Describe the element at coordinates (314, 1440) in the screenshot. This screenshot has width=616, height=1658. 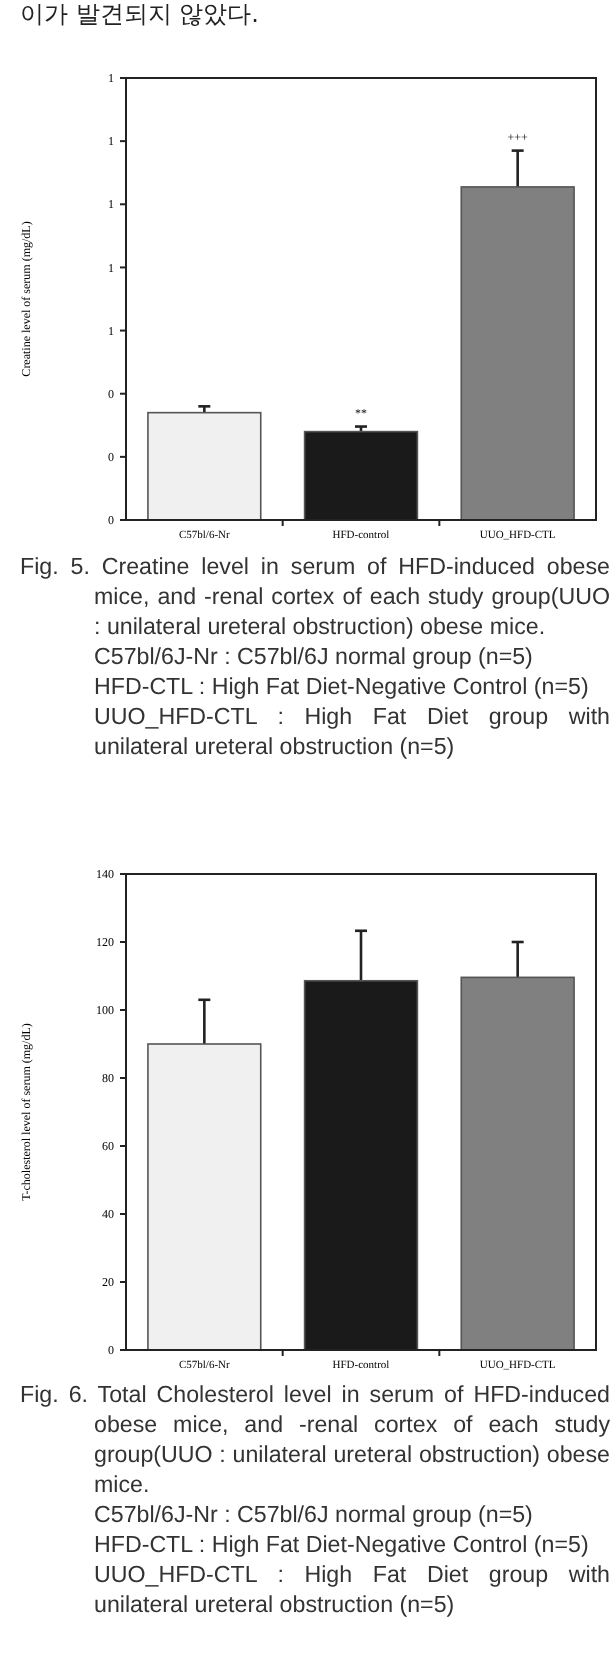
I see `caption: Fig. 6. Total Cholesterol level in serum of HFD-induced obese mice, and -renal cortex of each study group(UUO : unilateral ureteral obstruction) obese mice.` at that location.